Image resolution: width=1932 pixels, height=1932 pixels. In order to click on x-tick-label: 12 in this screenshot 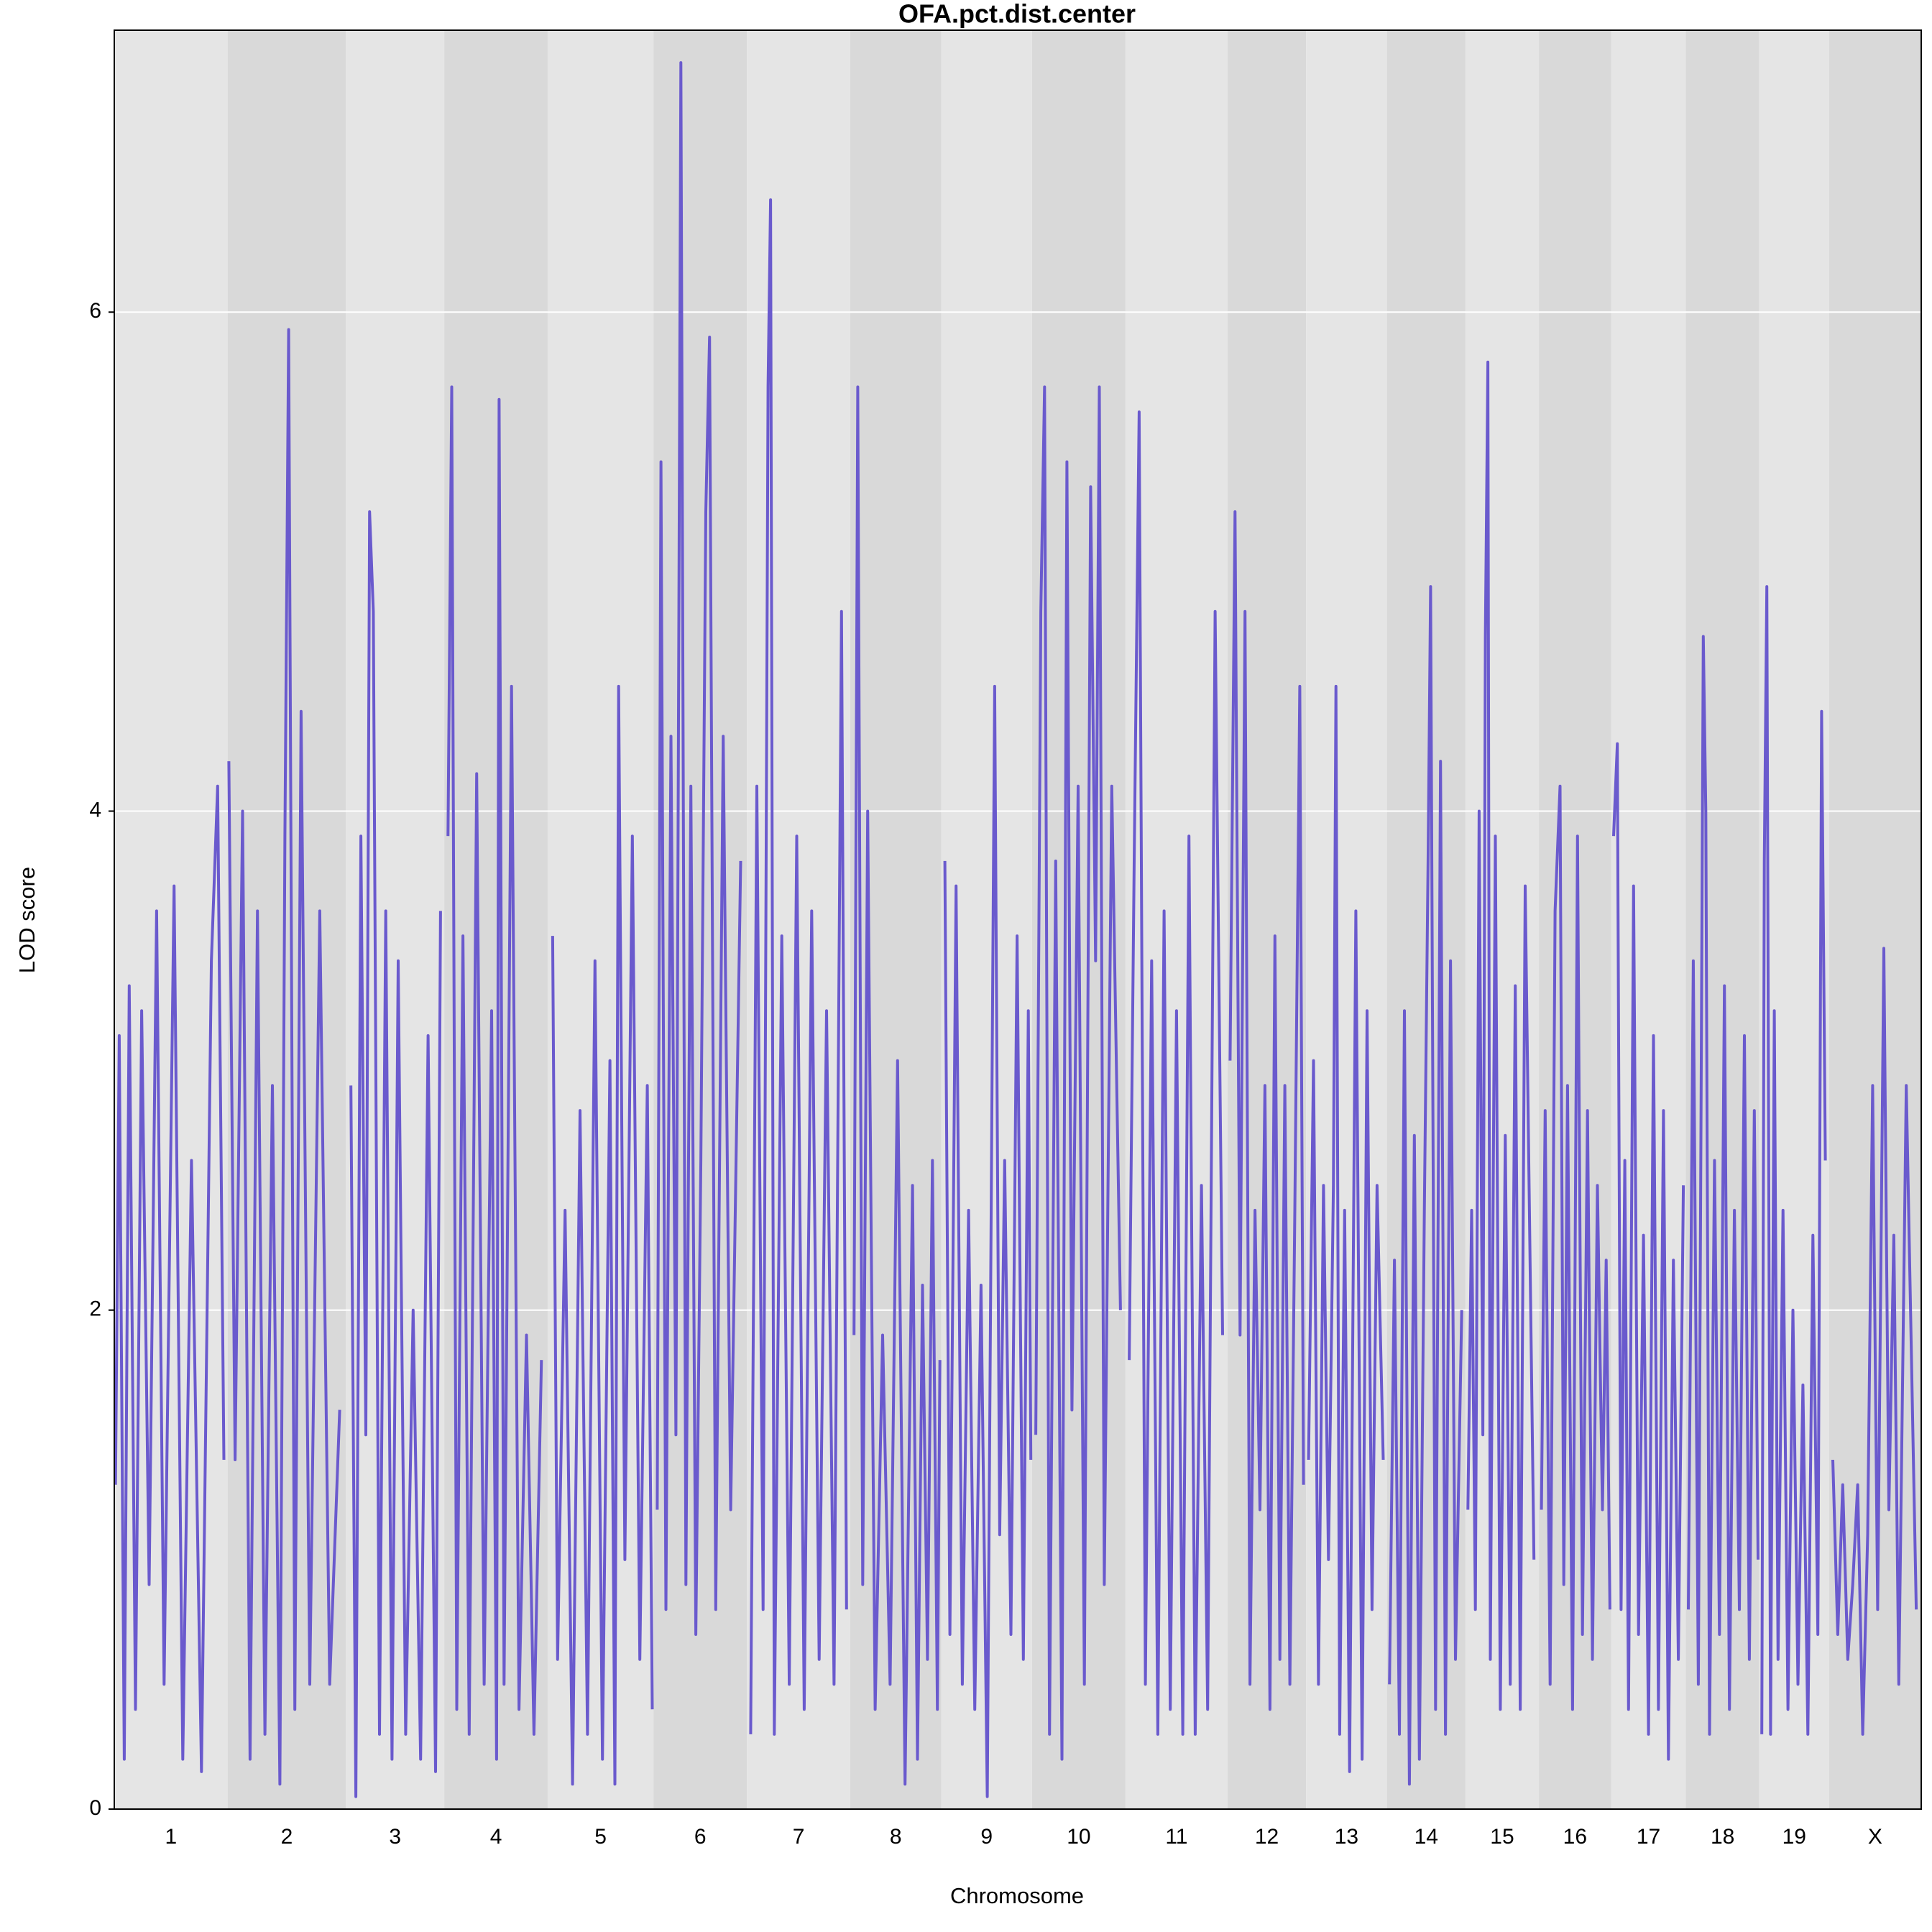, I will do `click(1267, 1837)`.